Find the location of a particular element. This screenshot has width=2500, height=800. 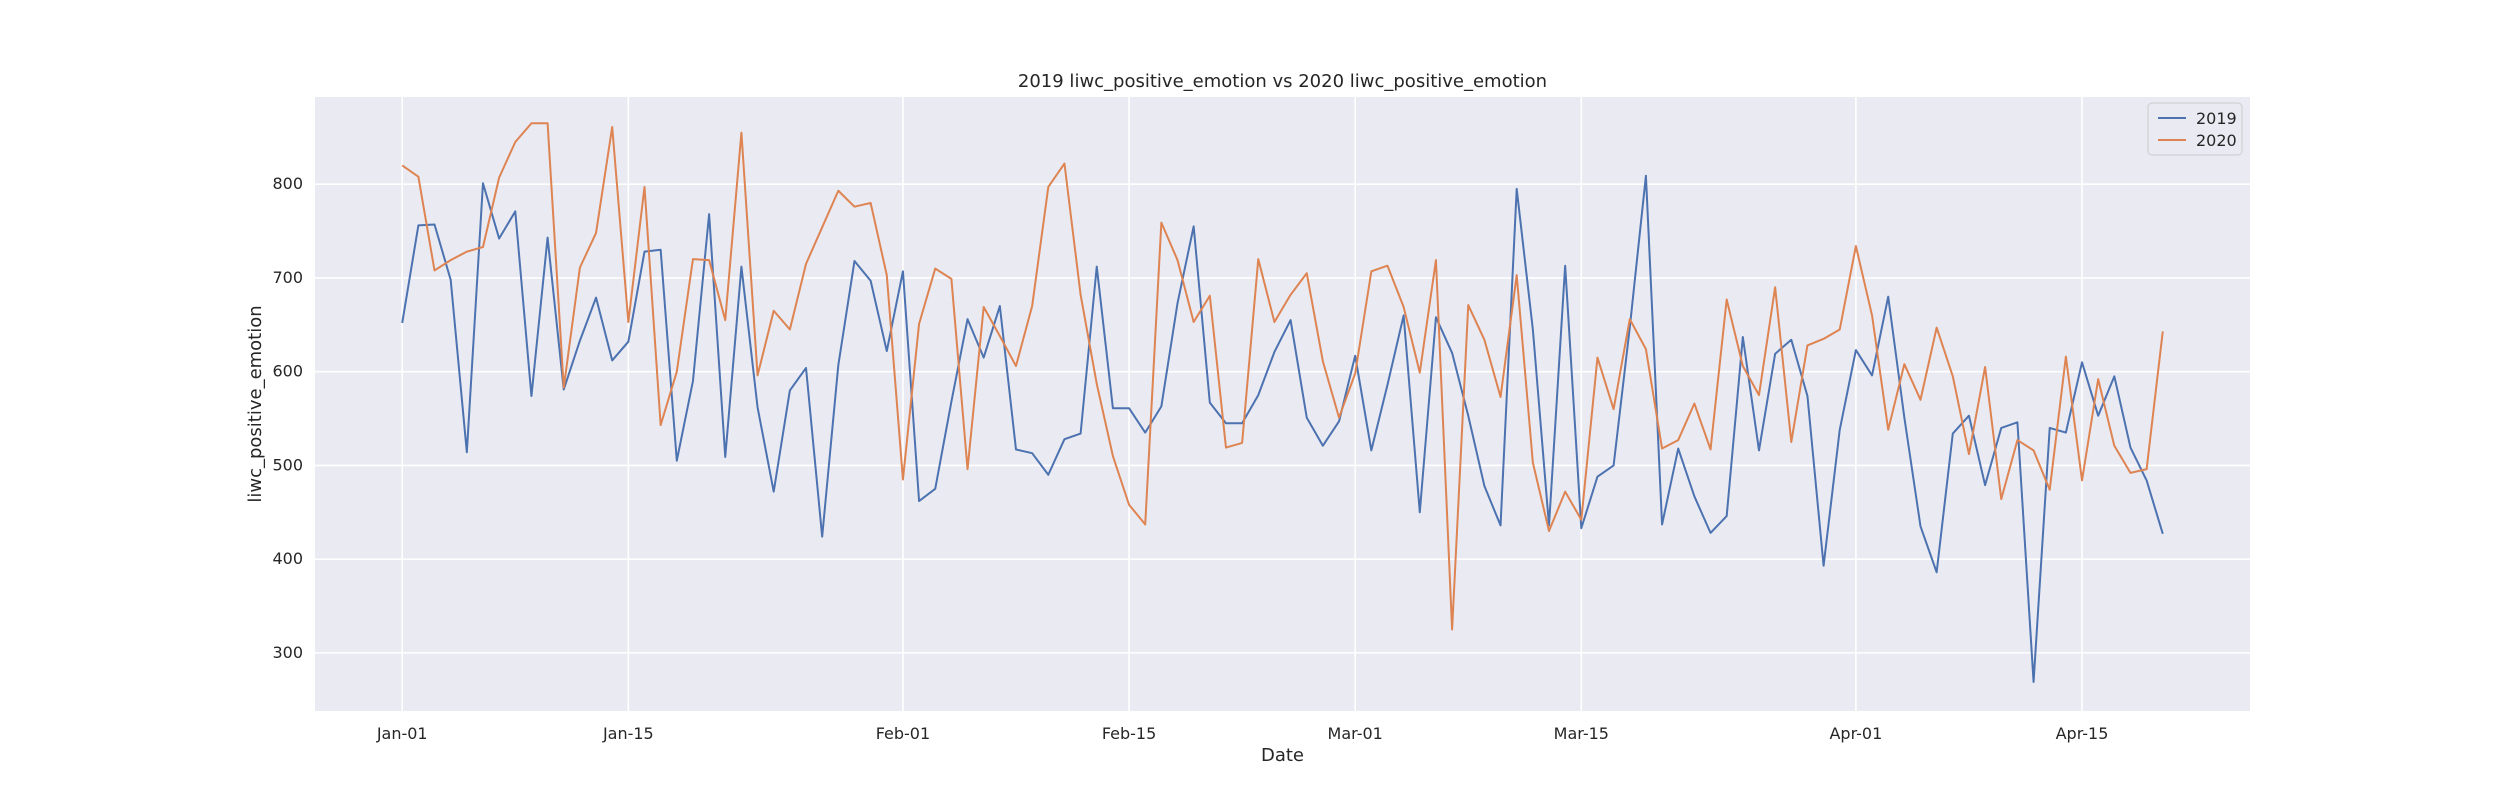

legend: 2019 2020 is located at coordinates (2195, 129).